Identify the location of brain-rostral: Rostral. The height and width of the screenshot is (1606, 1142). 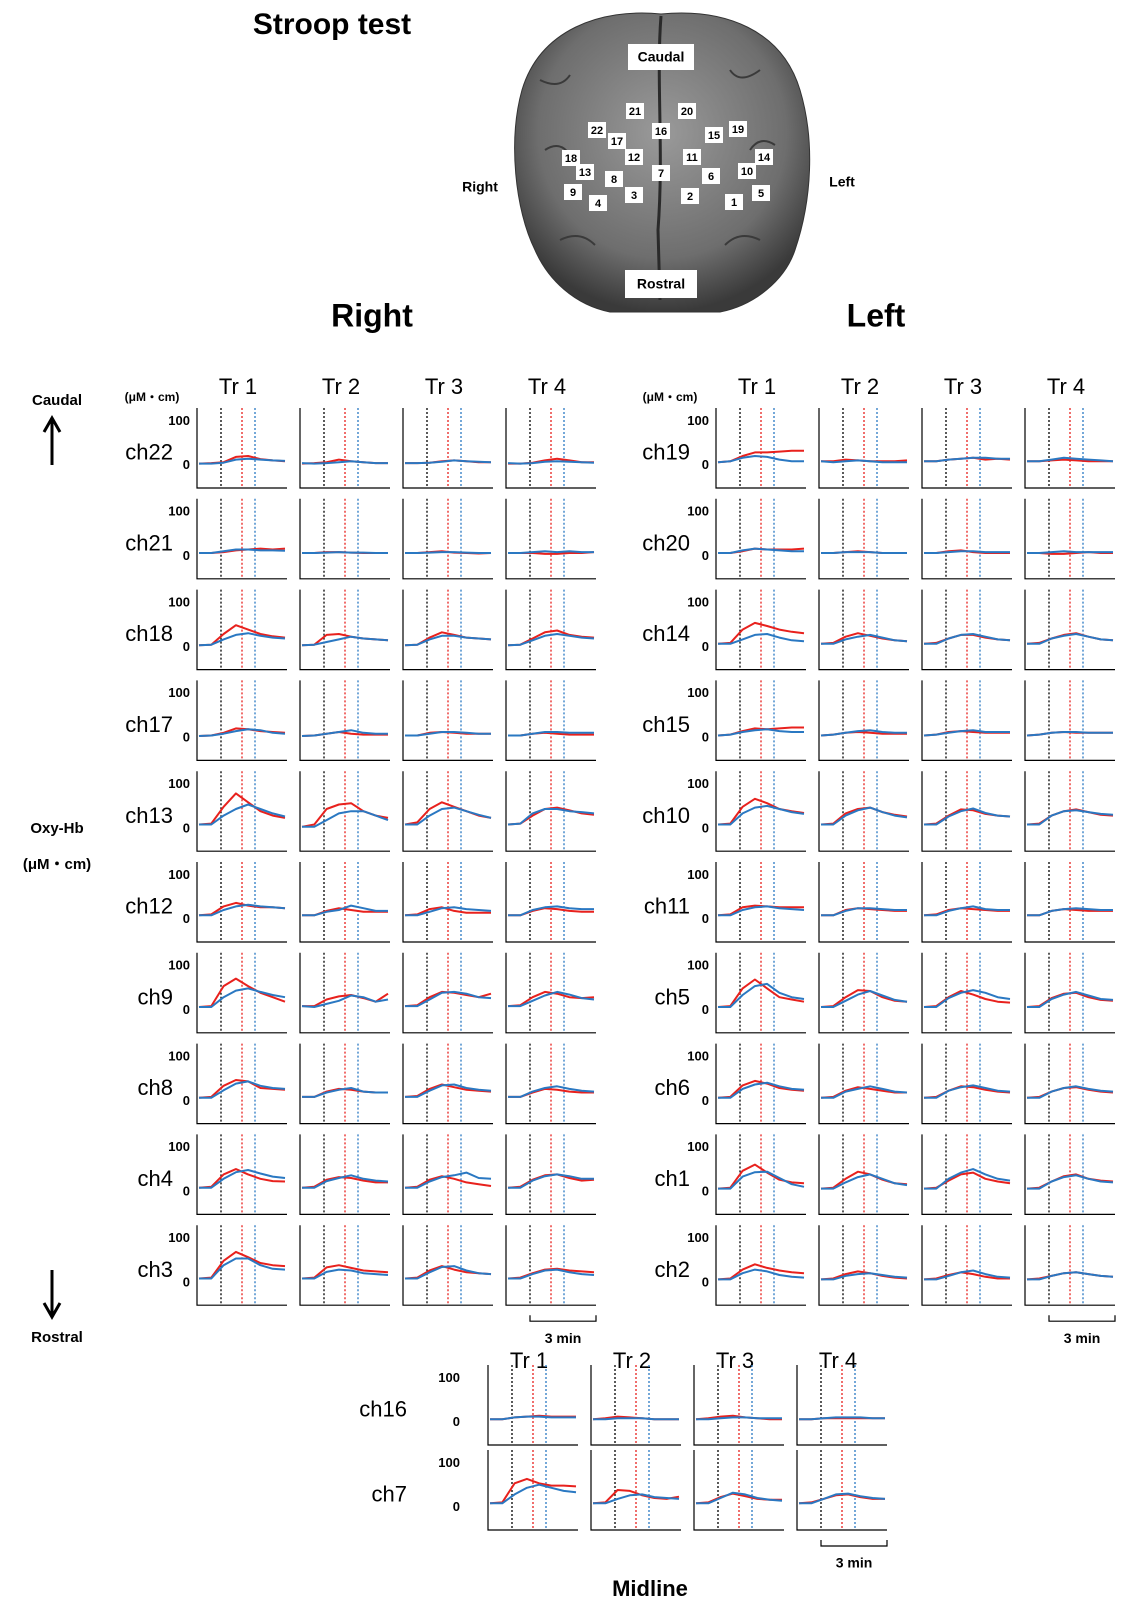
(661, 284).